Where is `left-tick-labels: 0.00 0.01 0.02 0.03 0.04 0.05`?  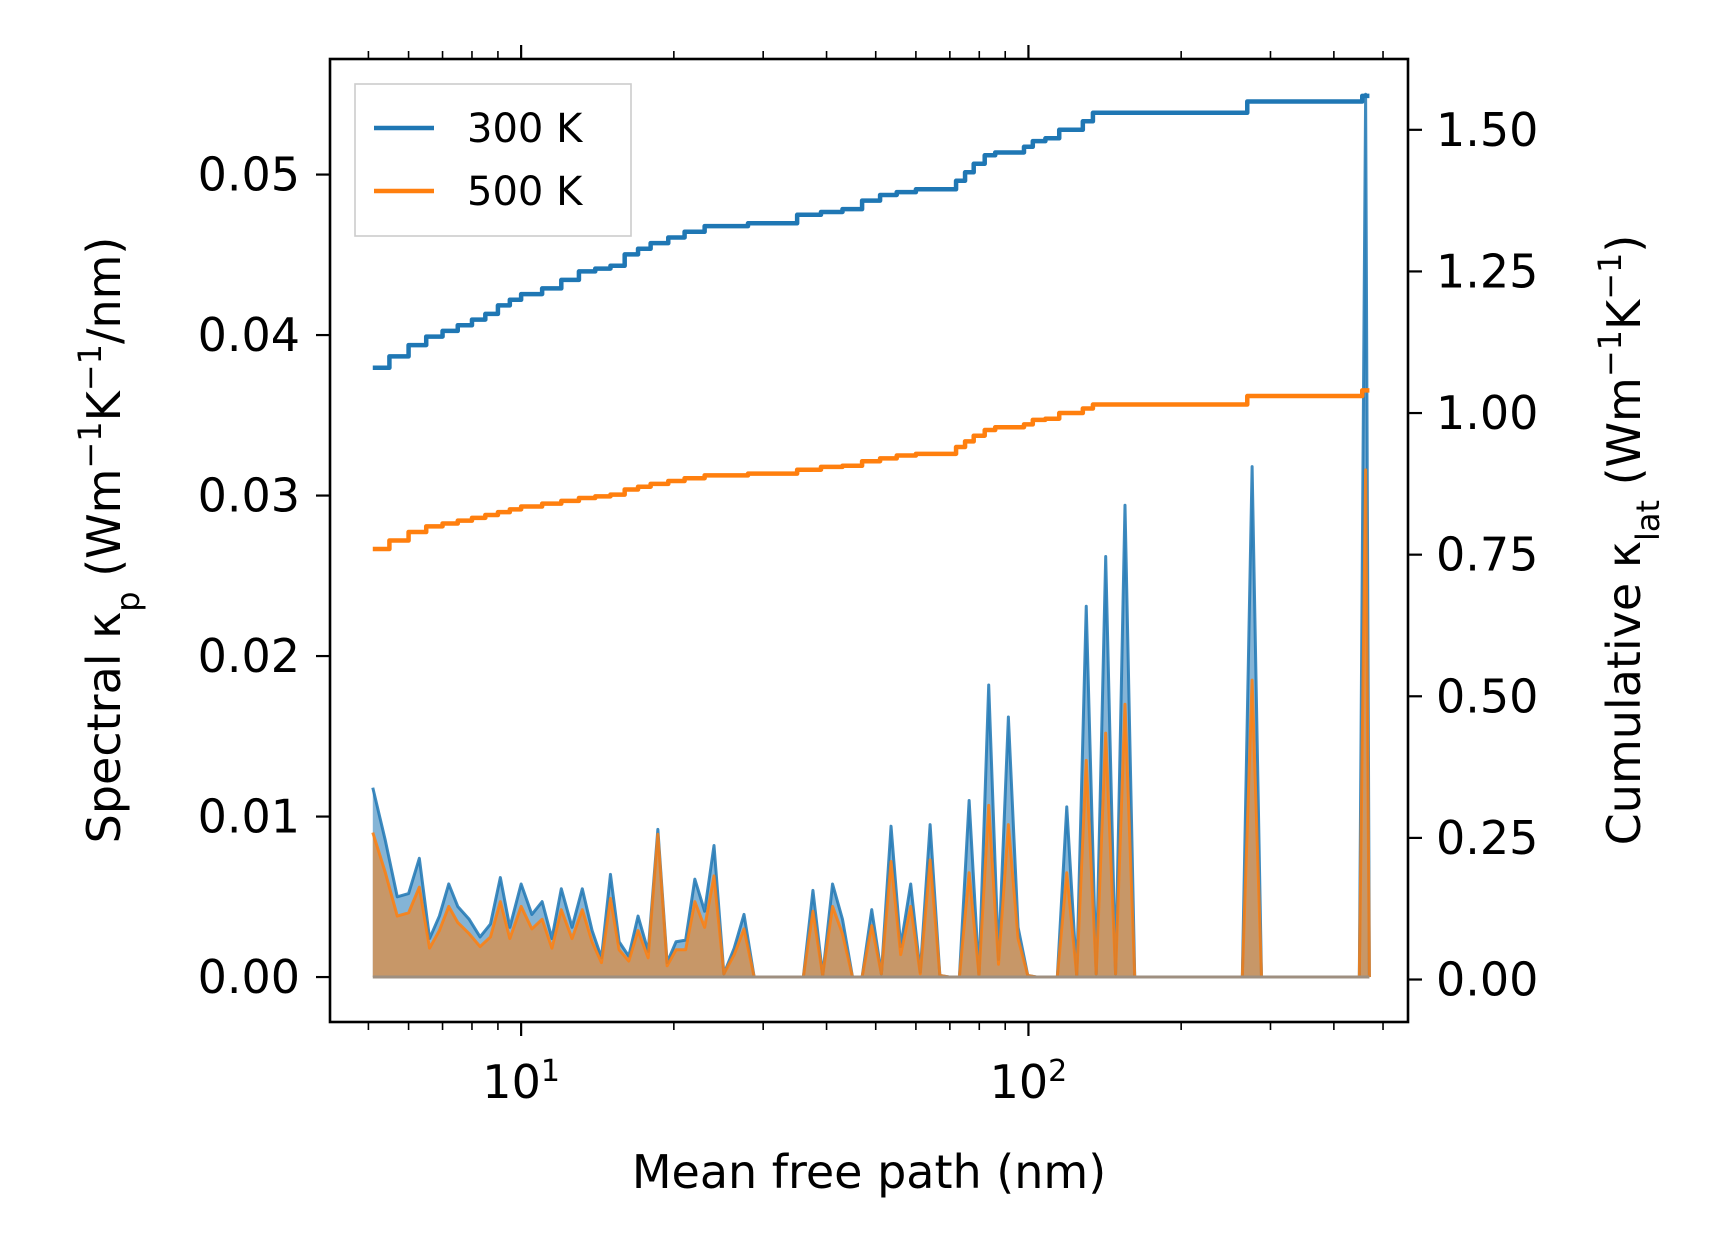 left-tick-labels: 0.00 0.01 0.02 0.03 0.04 0.05 is located at coordinates (249, 576).